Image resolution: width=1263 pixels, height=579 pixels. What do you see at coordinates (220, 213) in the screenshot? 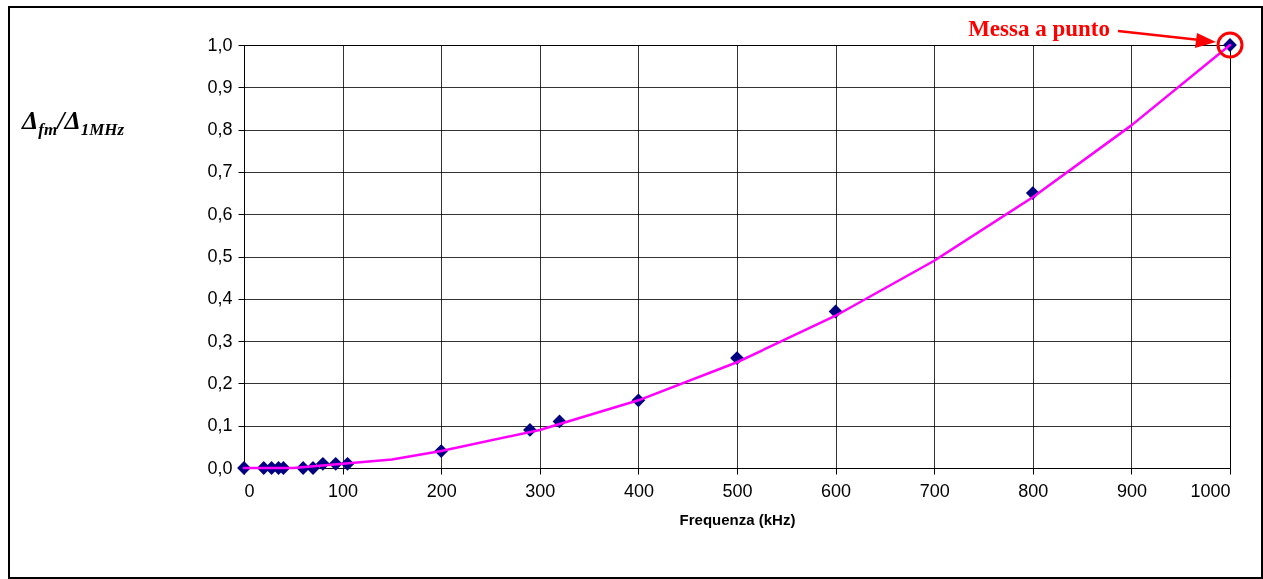
I see `y-tick-label: 0,6` at bounding box center [220, 213].